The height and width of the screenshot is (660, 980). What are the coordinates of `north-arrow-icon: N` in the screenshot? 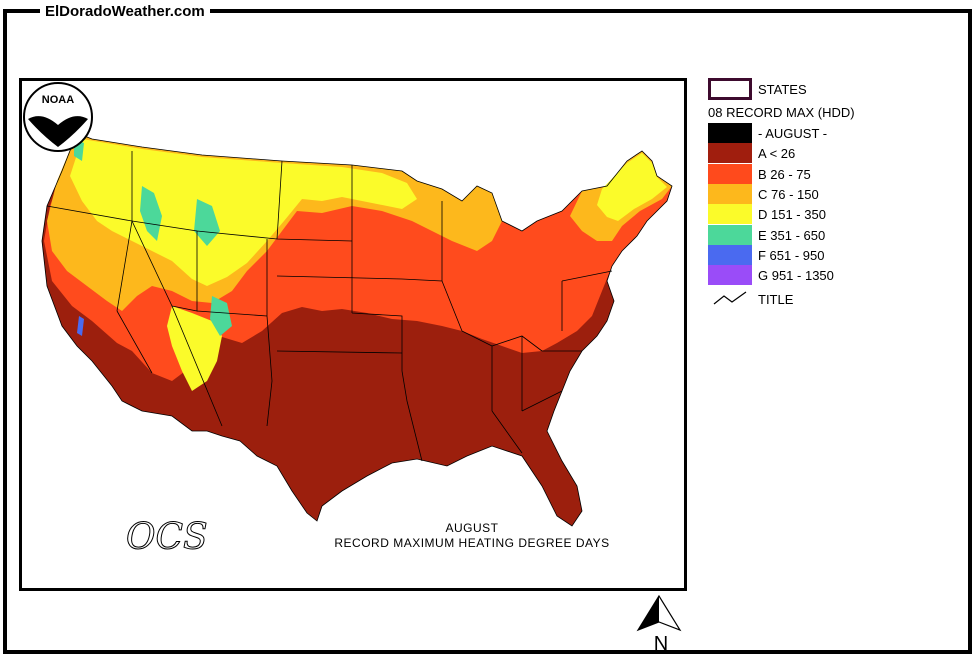 It's located at (659, 624).